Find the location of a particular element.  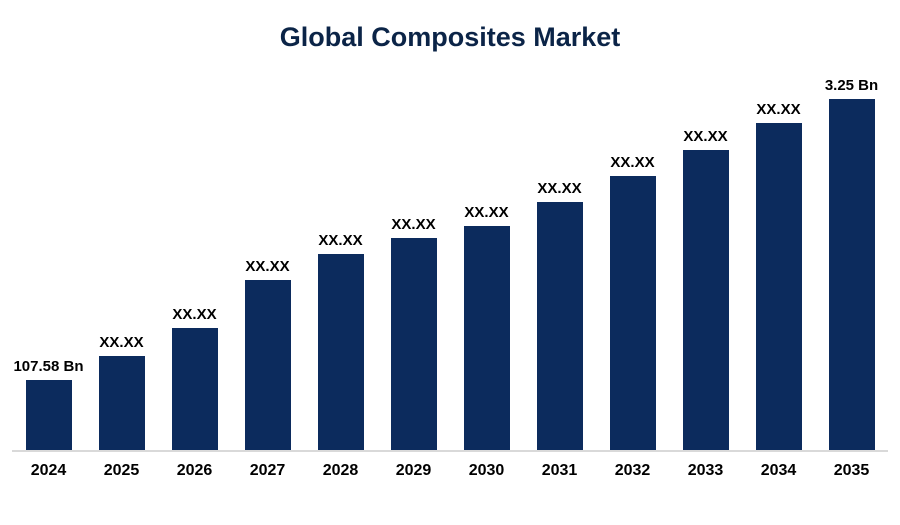

x-axis-label-2033: 2033 is located at coordinates (705, 470).